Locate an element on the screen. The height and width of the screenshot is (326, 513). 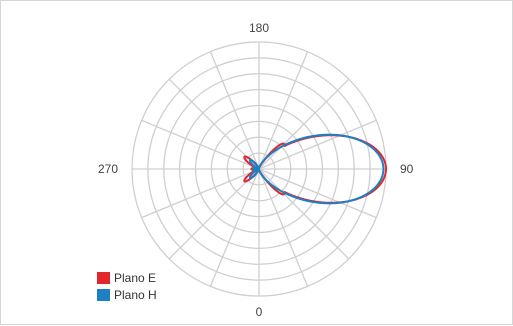
legend: Plano E Plano H is located at coordinates (127, 286).